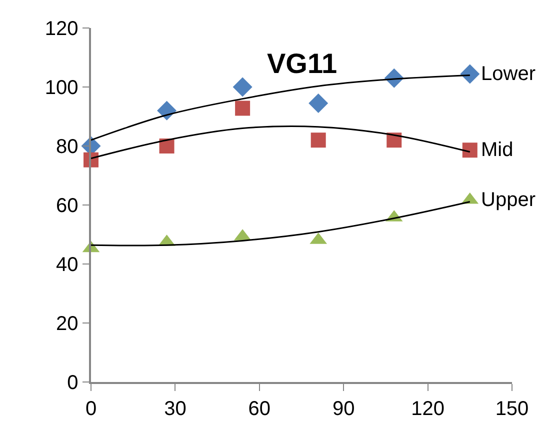 This screenshot has height=433, width=546. I want to click on series-label: Lower, so click(508, 74).